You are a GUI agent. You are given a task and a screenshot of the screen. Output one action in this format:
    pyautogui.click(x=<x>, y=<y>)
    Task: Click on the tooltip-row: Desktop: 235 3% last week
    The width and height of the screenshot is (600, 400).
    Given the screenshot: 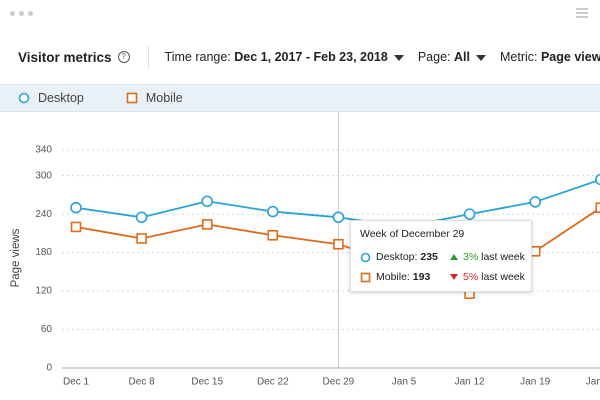 What is the action you would take?
    pyautogui.click(x=445, y=257)
    